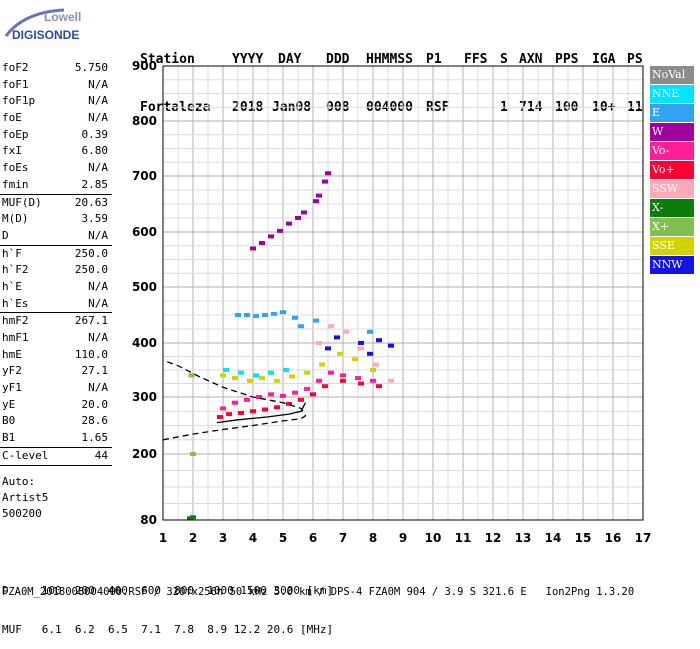 This screenshot has width=700, height=649. What do you see at coordinates (163, 538) in the screenshot?
I see `x-tick-label: 1` at bounding box center [163, 538].